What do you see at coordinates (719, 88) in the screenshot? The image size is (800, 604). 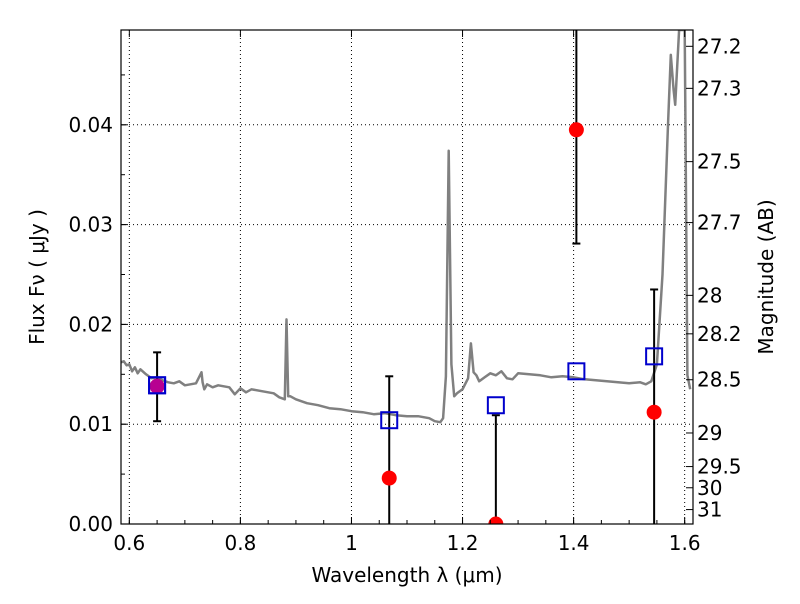 I see `mag-tick-label: 27.3` at bounding box center [719, 88].